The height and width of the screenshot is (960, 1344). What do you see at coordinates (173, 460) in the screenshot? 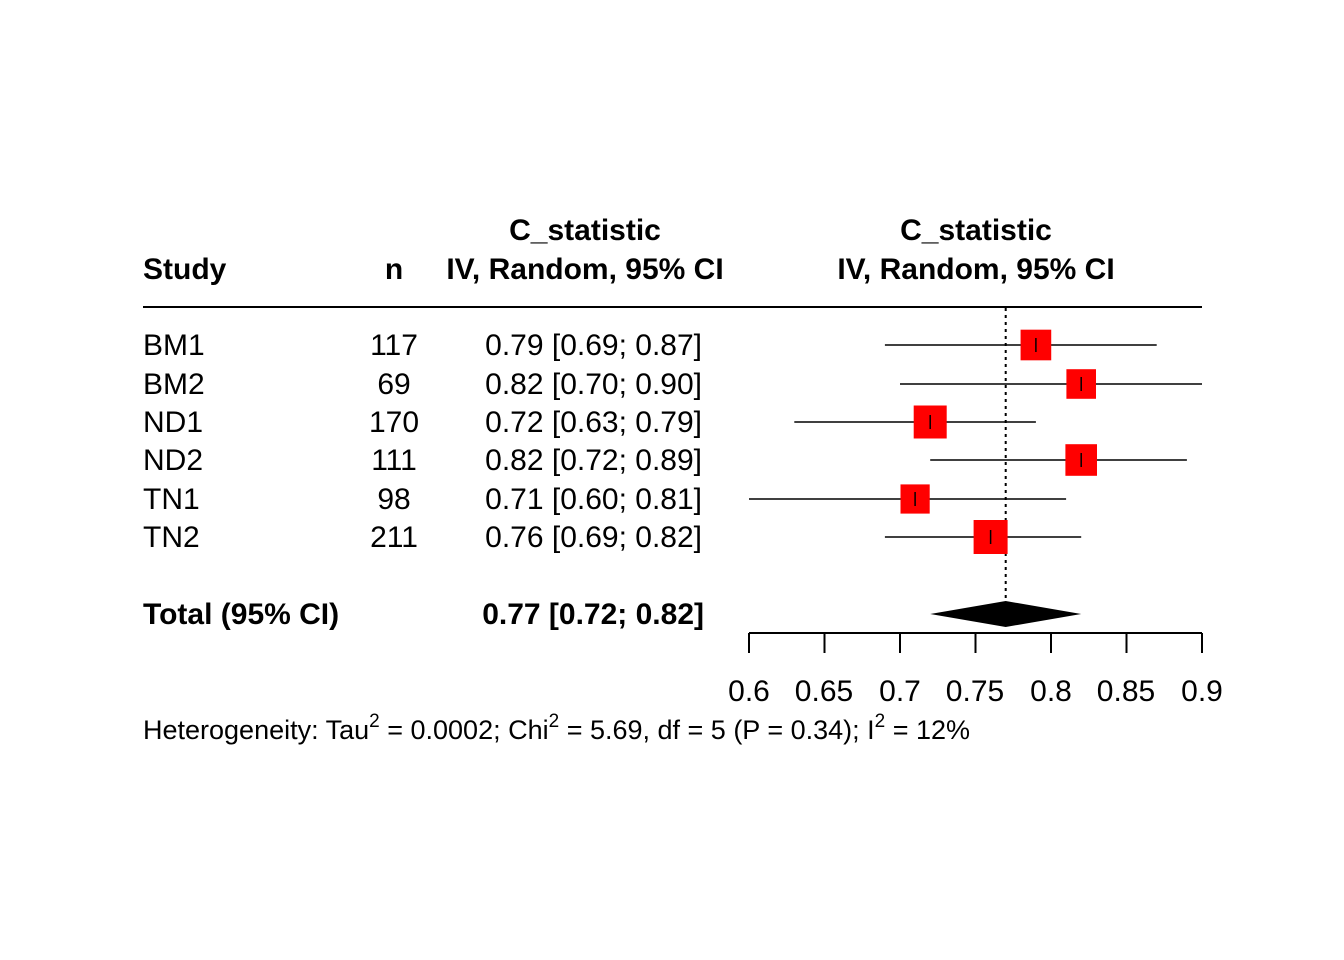
I see `study-name: ND2` at bounding box center [173, 460].